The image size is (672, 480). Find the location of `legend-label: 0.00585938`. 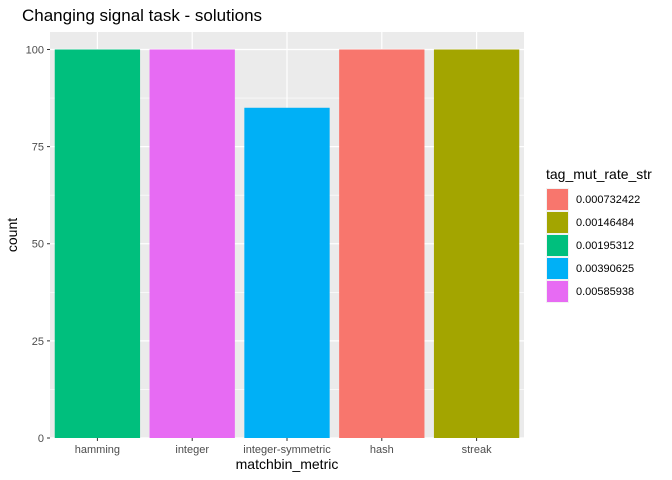

legend-label: 0.00585938 is located at coordinates (605, 292).